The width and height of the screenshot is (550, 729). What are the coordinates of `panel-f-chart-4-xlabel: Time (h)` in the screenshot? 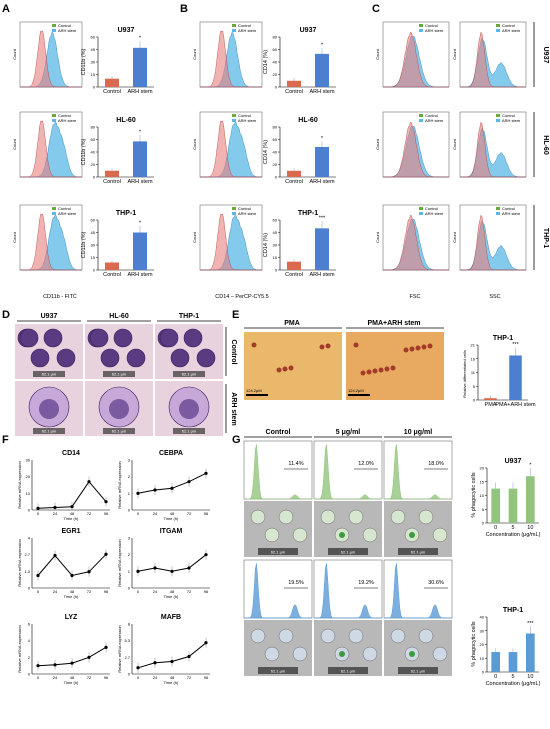 It's located at (71, 682).